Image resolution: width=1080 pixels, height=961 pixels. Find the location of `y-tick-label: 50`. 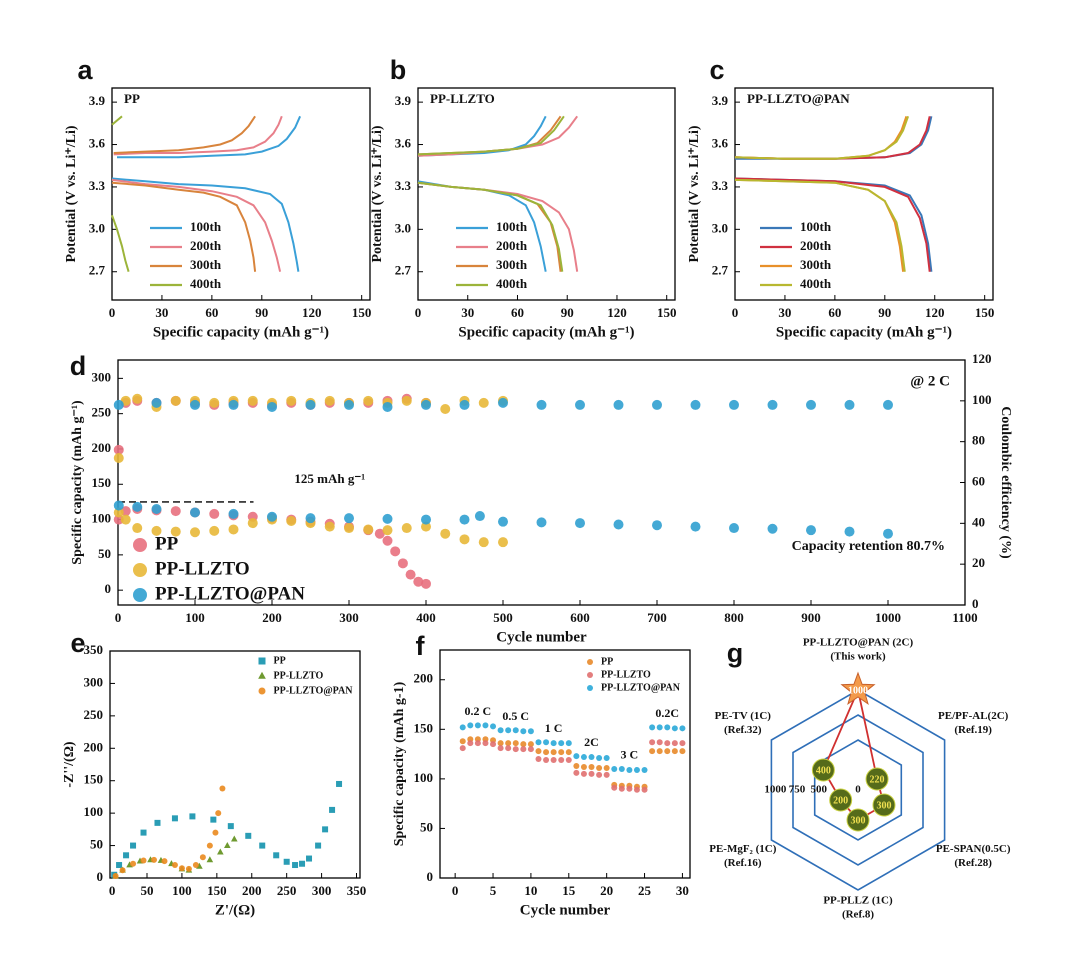

y-tick-label: 50 is located at coordinates (96, 844).